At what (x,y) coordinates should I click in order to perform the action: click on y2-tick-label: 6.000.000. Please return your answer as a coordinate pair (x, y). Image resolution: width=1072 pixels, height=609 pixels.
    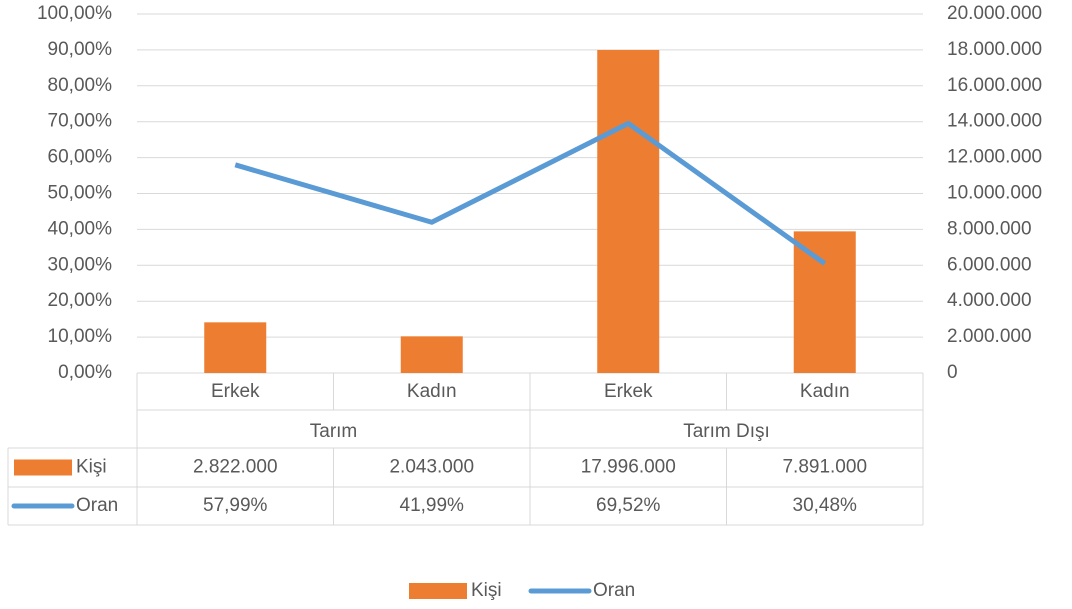
    Looking at the image, I should click on (989, 264).